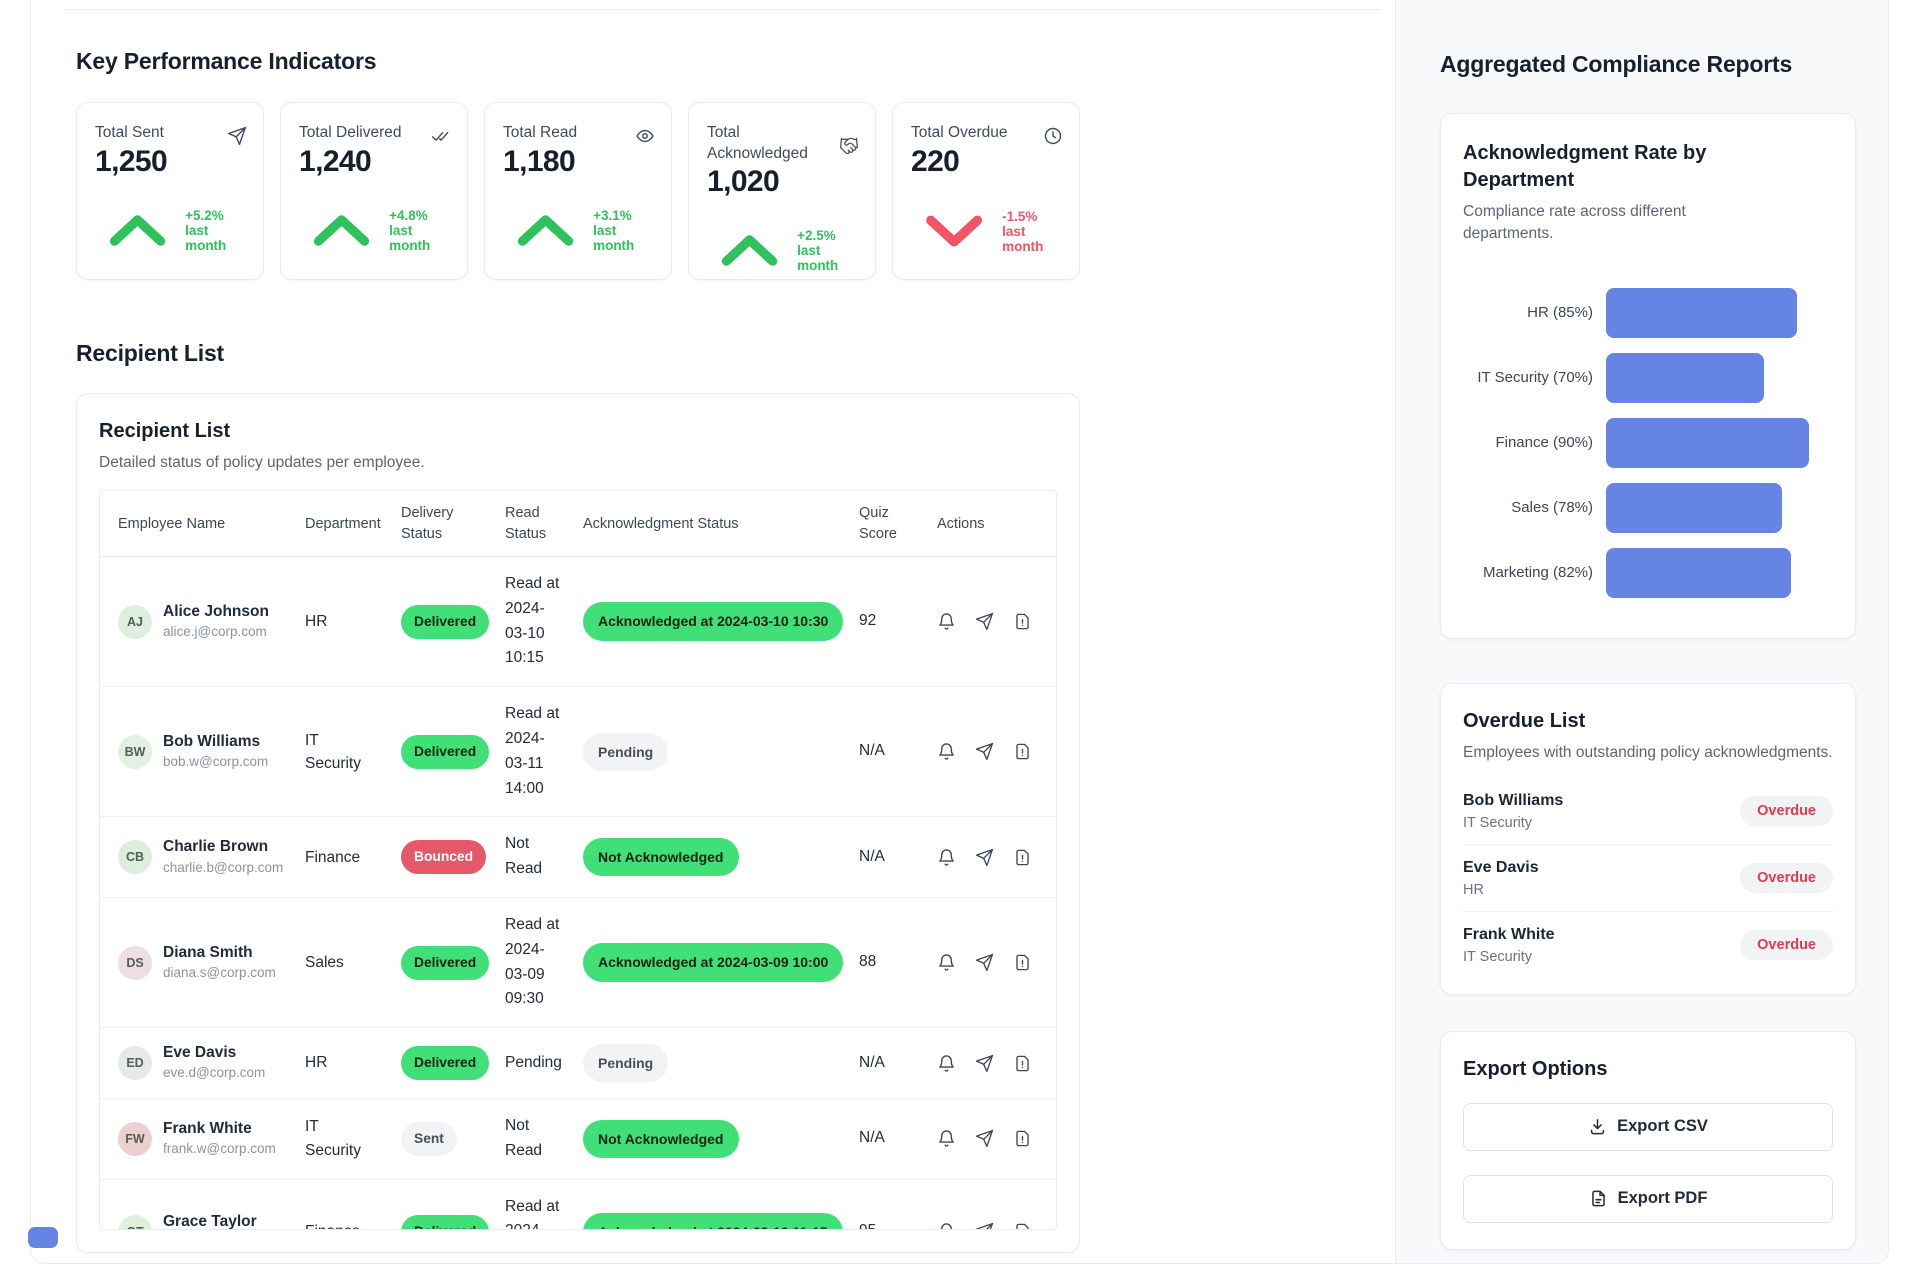 The image size is (1920, 1264). What do you see at coordinates (341, 230) in the screenshot?
I see `caret-up-icon` at bounding box center [341, 230].